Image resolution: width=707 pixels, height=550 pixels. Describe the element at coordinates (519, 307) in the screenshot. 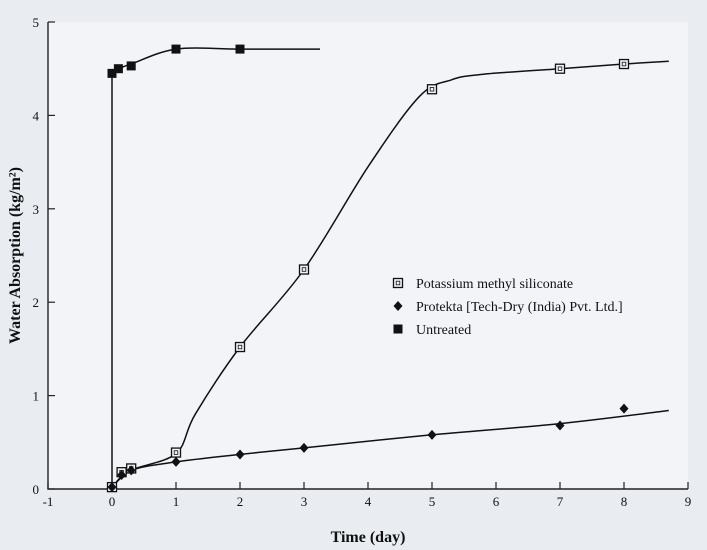

I see `legend-label-2: Protekta [Tech-Dry (India) Pvt. Ltd.]` at that location.